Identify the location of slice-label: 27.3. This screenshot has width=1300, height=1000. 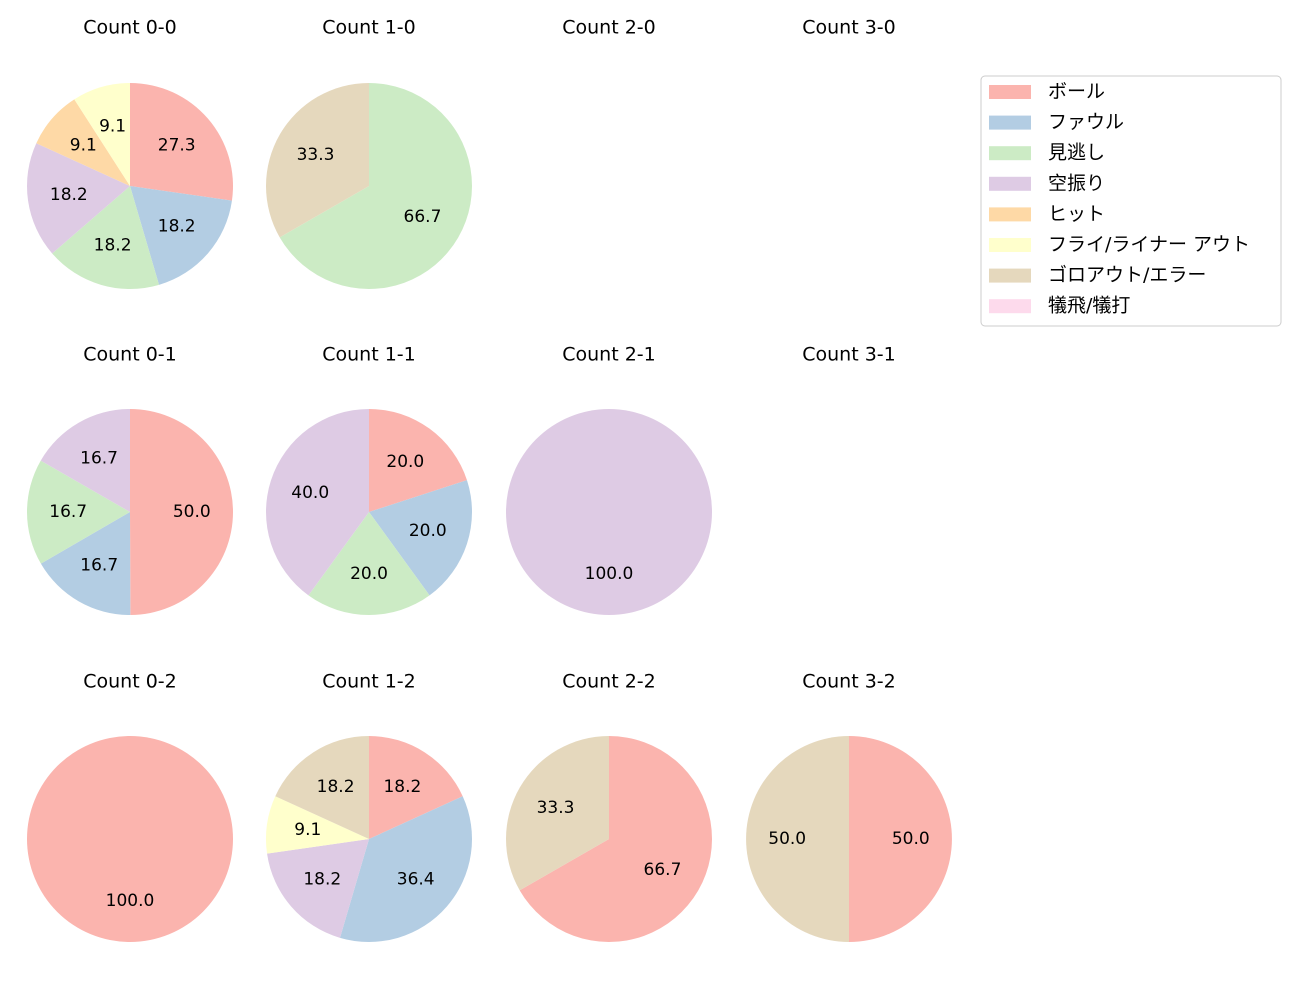
(177, 146).